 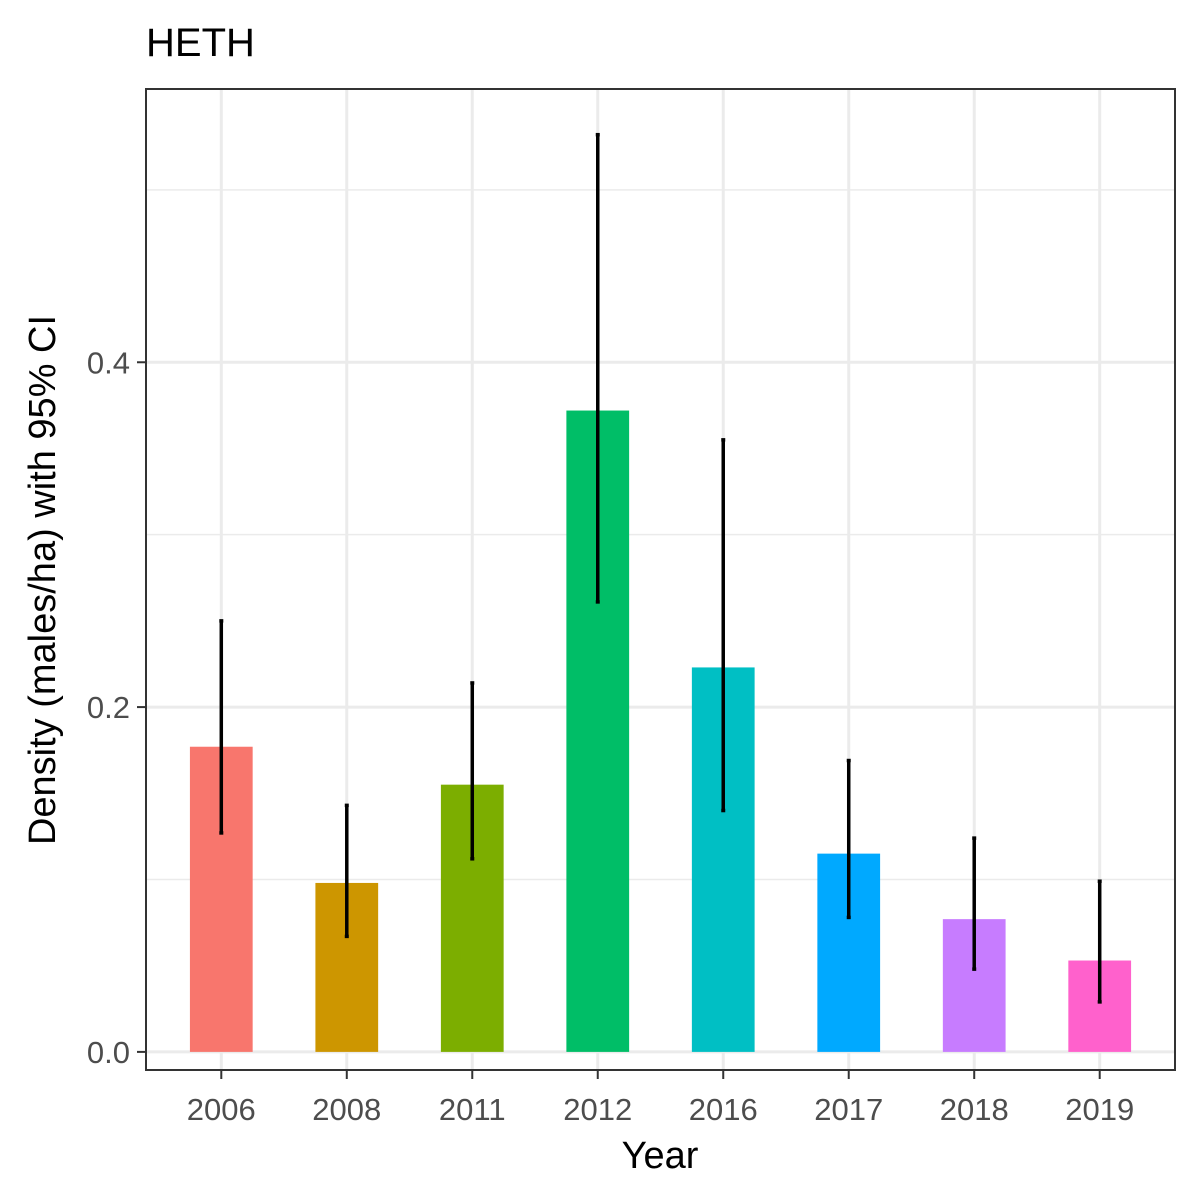 What do you see at coordinates (660, 1156) in the screenshot?
I see `x-axis-title: Year` at bounding box center [660, 1156].